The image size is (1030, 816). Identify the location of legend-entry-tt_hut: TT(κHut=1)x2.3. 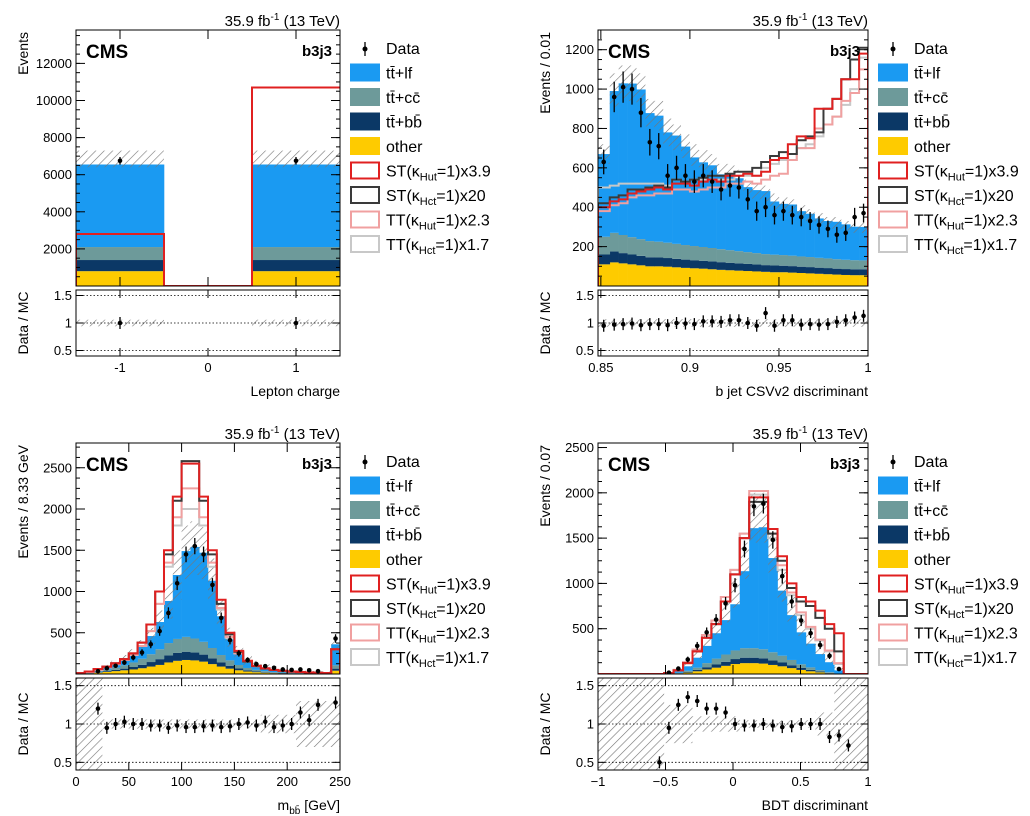
(420, 221).